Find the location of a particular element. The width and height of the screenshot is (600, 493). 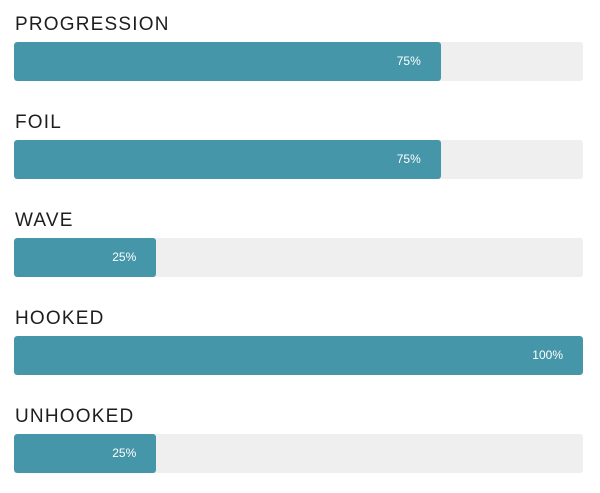

progress-bar-fill: 100% is located at coordinates (298, 355).